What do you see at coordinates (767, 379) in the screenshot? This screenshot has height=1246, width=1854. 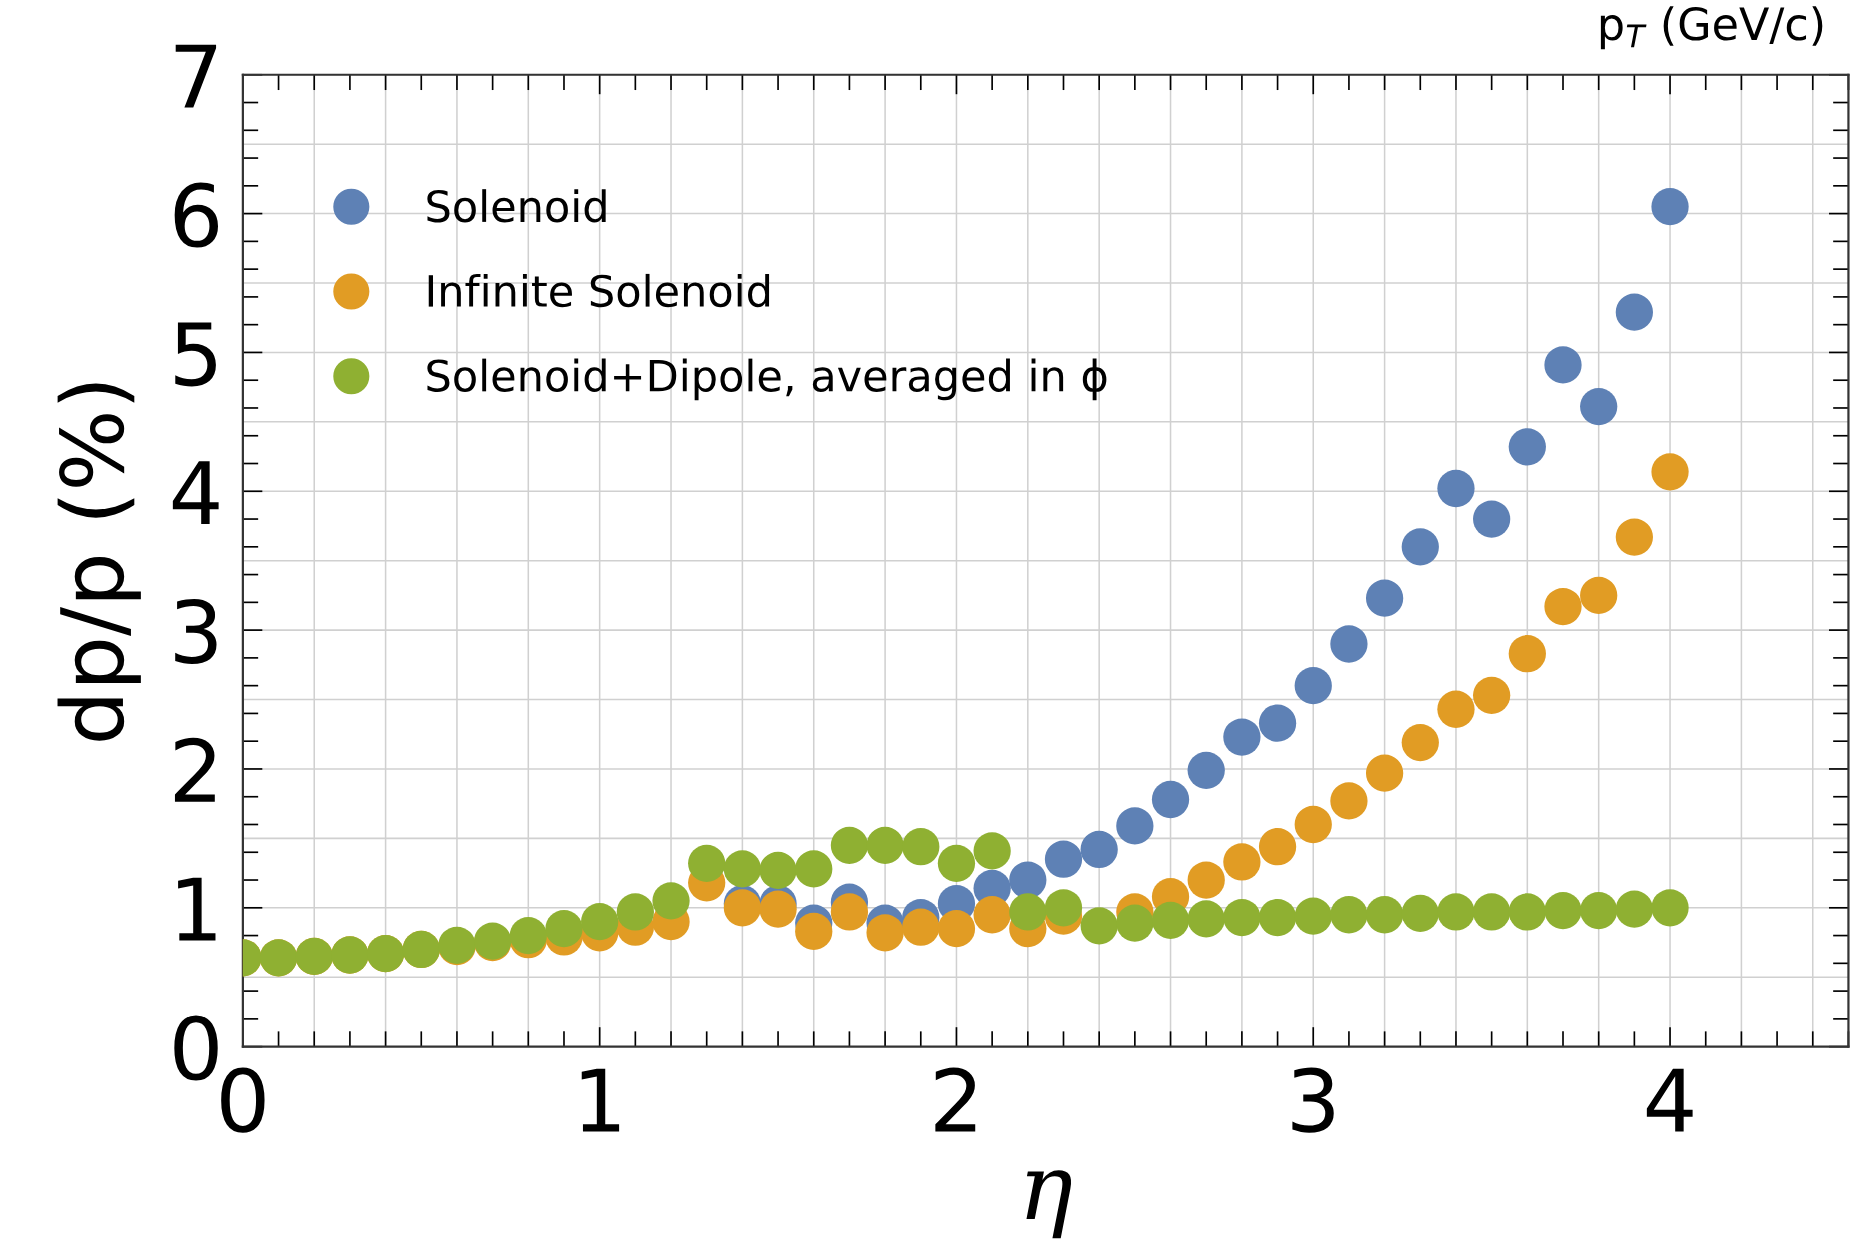 I see `legend-label: Solenoid+Dipole, averaged in ϕ` at bounding box center [767, 379].